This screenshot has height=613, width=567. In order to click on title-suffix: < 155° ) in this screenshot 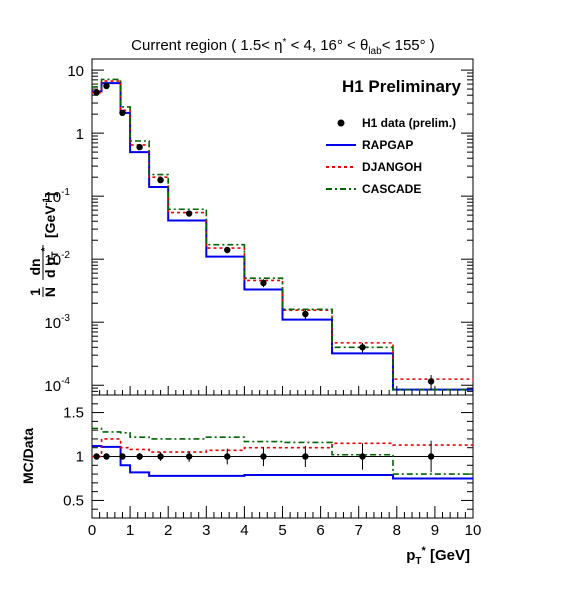, I will do `click(408, 45)`.